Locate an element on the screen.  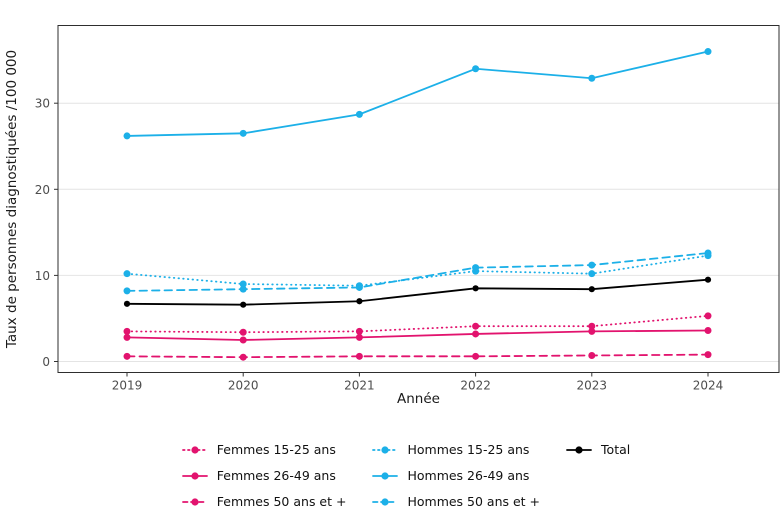
data-point-hommes-50-ans-et-2019 is located at coordinates (127, 291).